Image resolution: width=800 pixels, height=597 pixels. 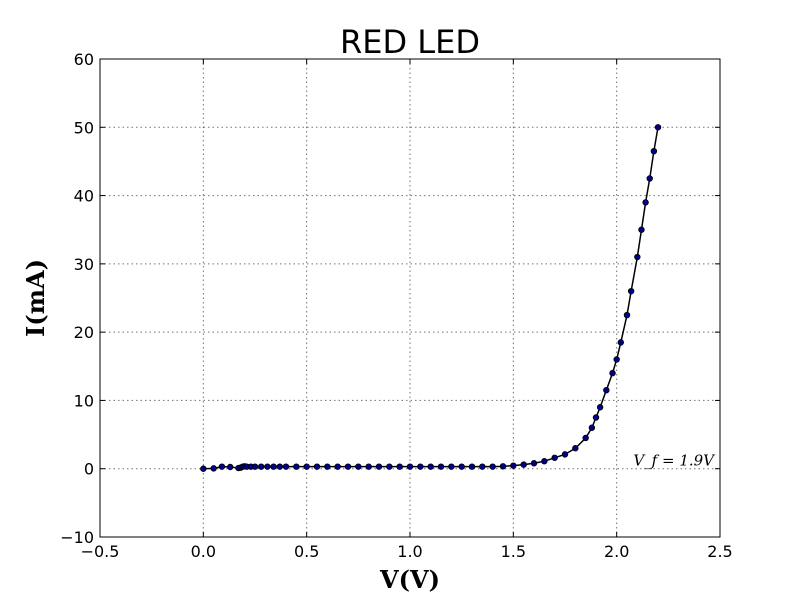 What do you see at coordinates (84, 59) in the screenshot?
I see `y-tick-label: 60` at bounding box center [84, 59].